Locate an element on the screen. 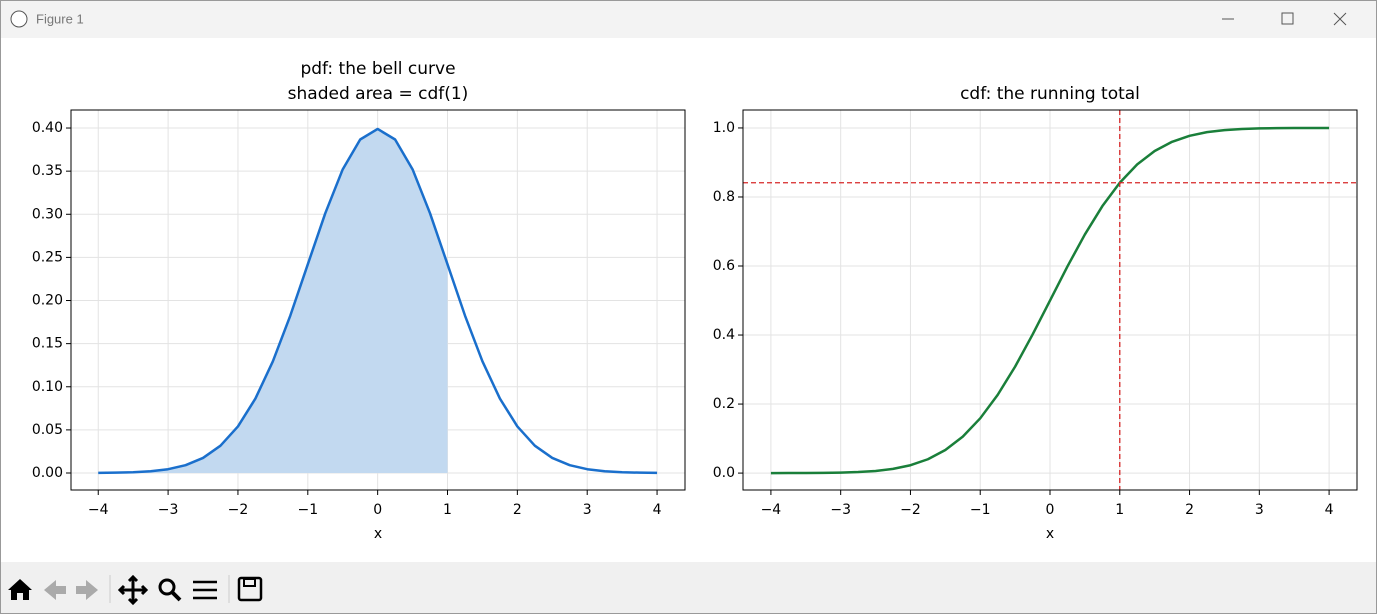  chart-subtitle: shaded area = cdf(1) is located at coordinates (378, 94).